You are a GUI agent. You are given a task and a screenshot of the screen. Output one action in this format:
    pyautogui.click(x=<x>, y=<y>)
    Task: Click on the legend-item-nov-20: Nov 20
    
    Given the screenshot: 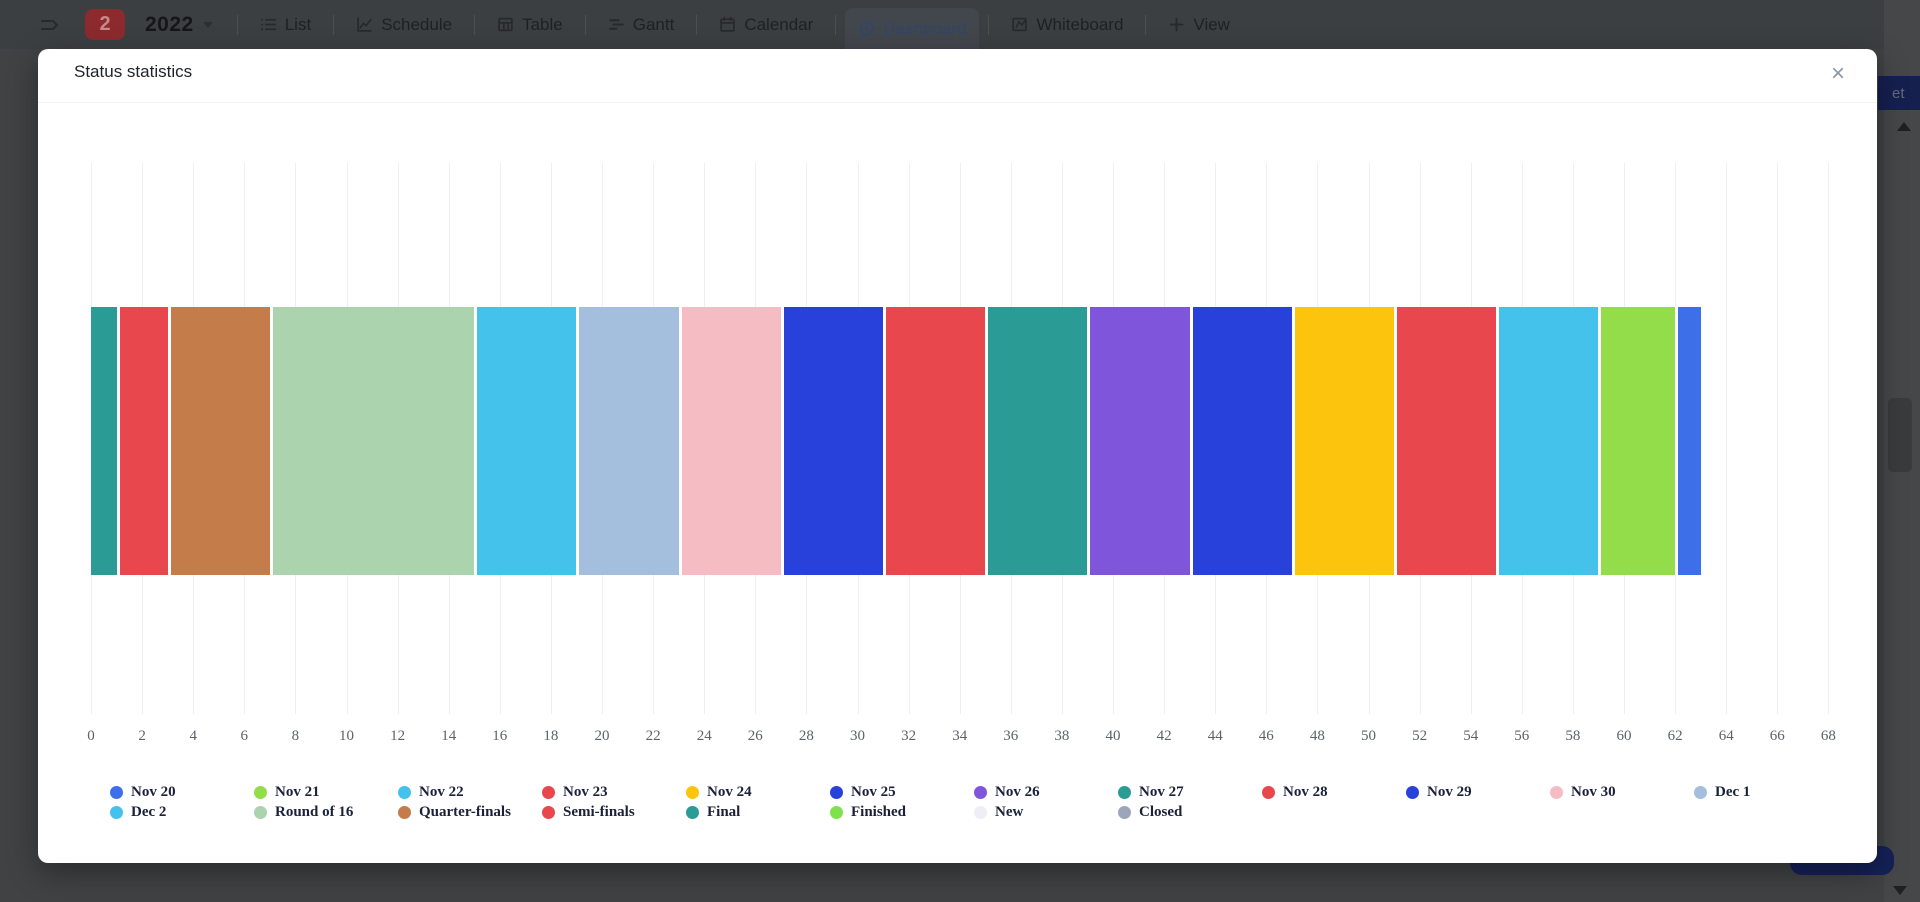 What is the action you would take?
    pyautogui.click(x=182, y=792)
    